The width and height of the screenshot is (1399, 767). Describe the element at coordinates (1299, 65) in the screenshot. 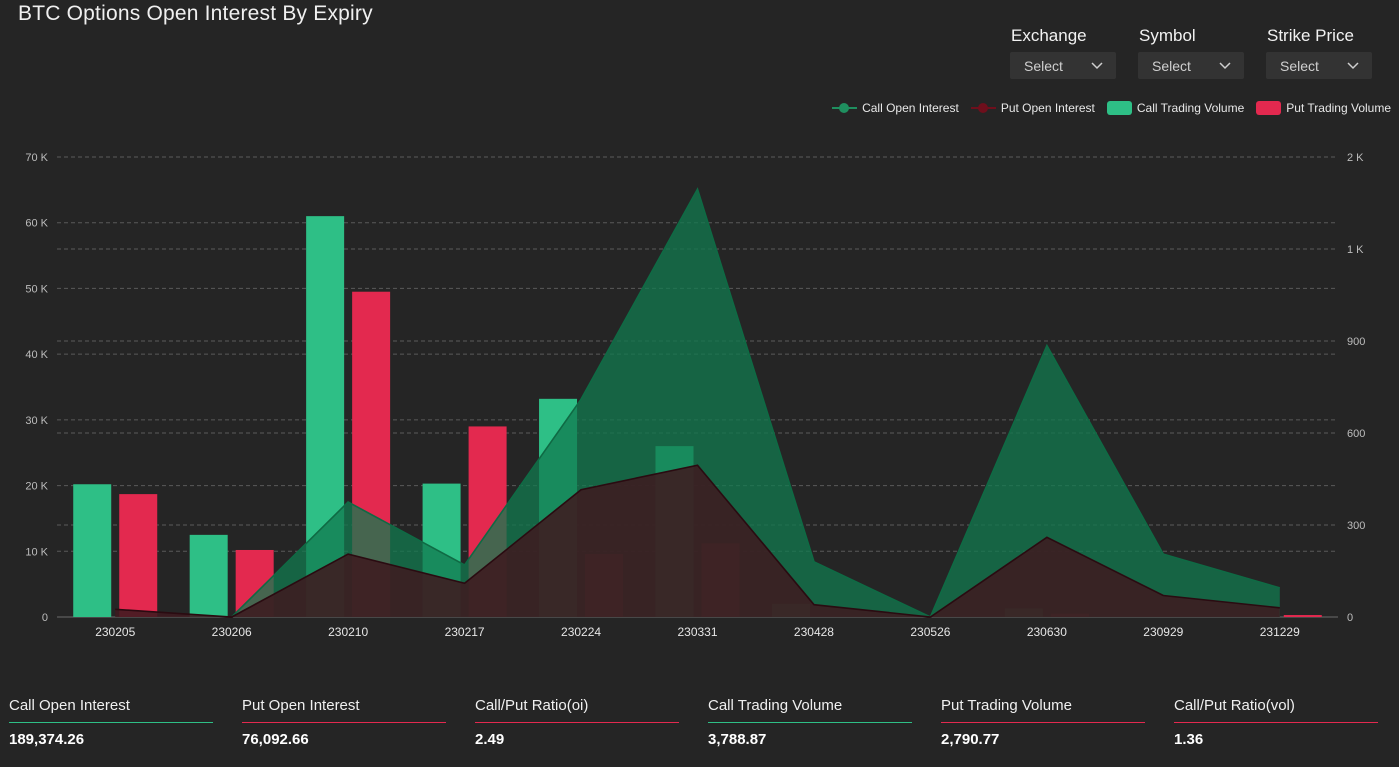

I see `strike-price-select-value: Select` at that location.